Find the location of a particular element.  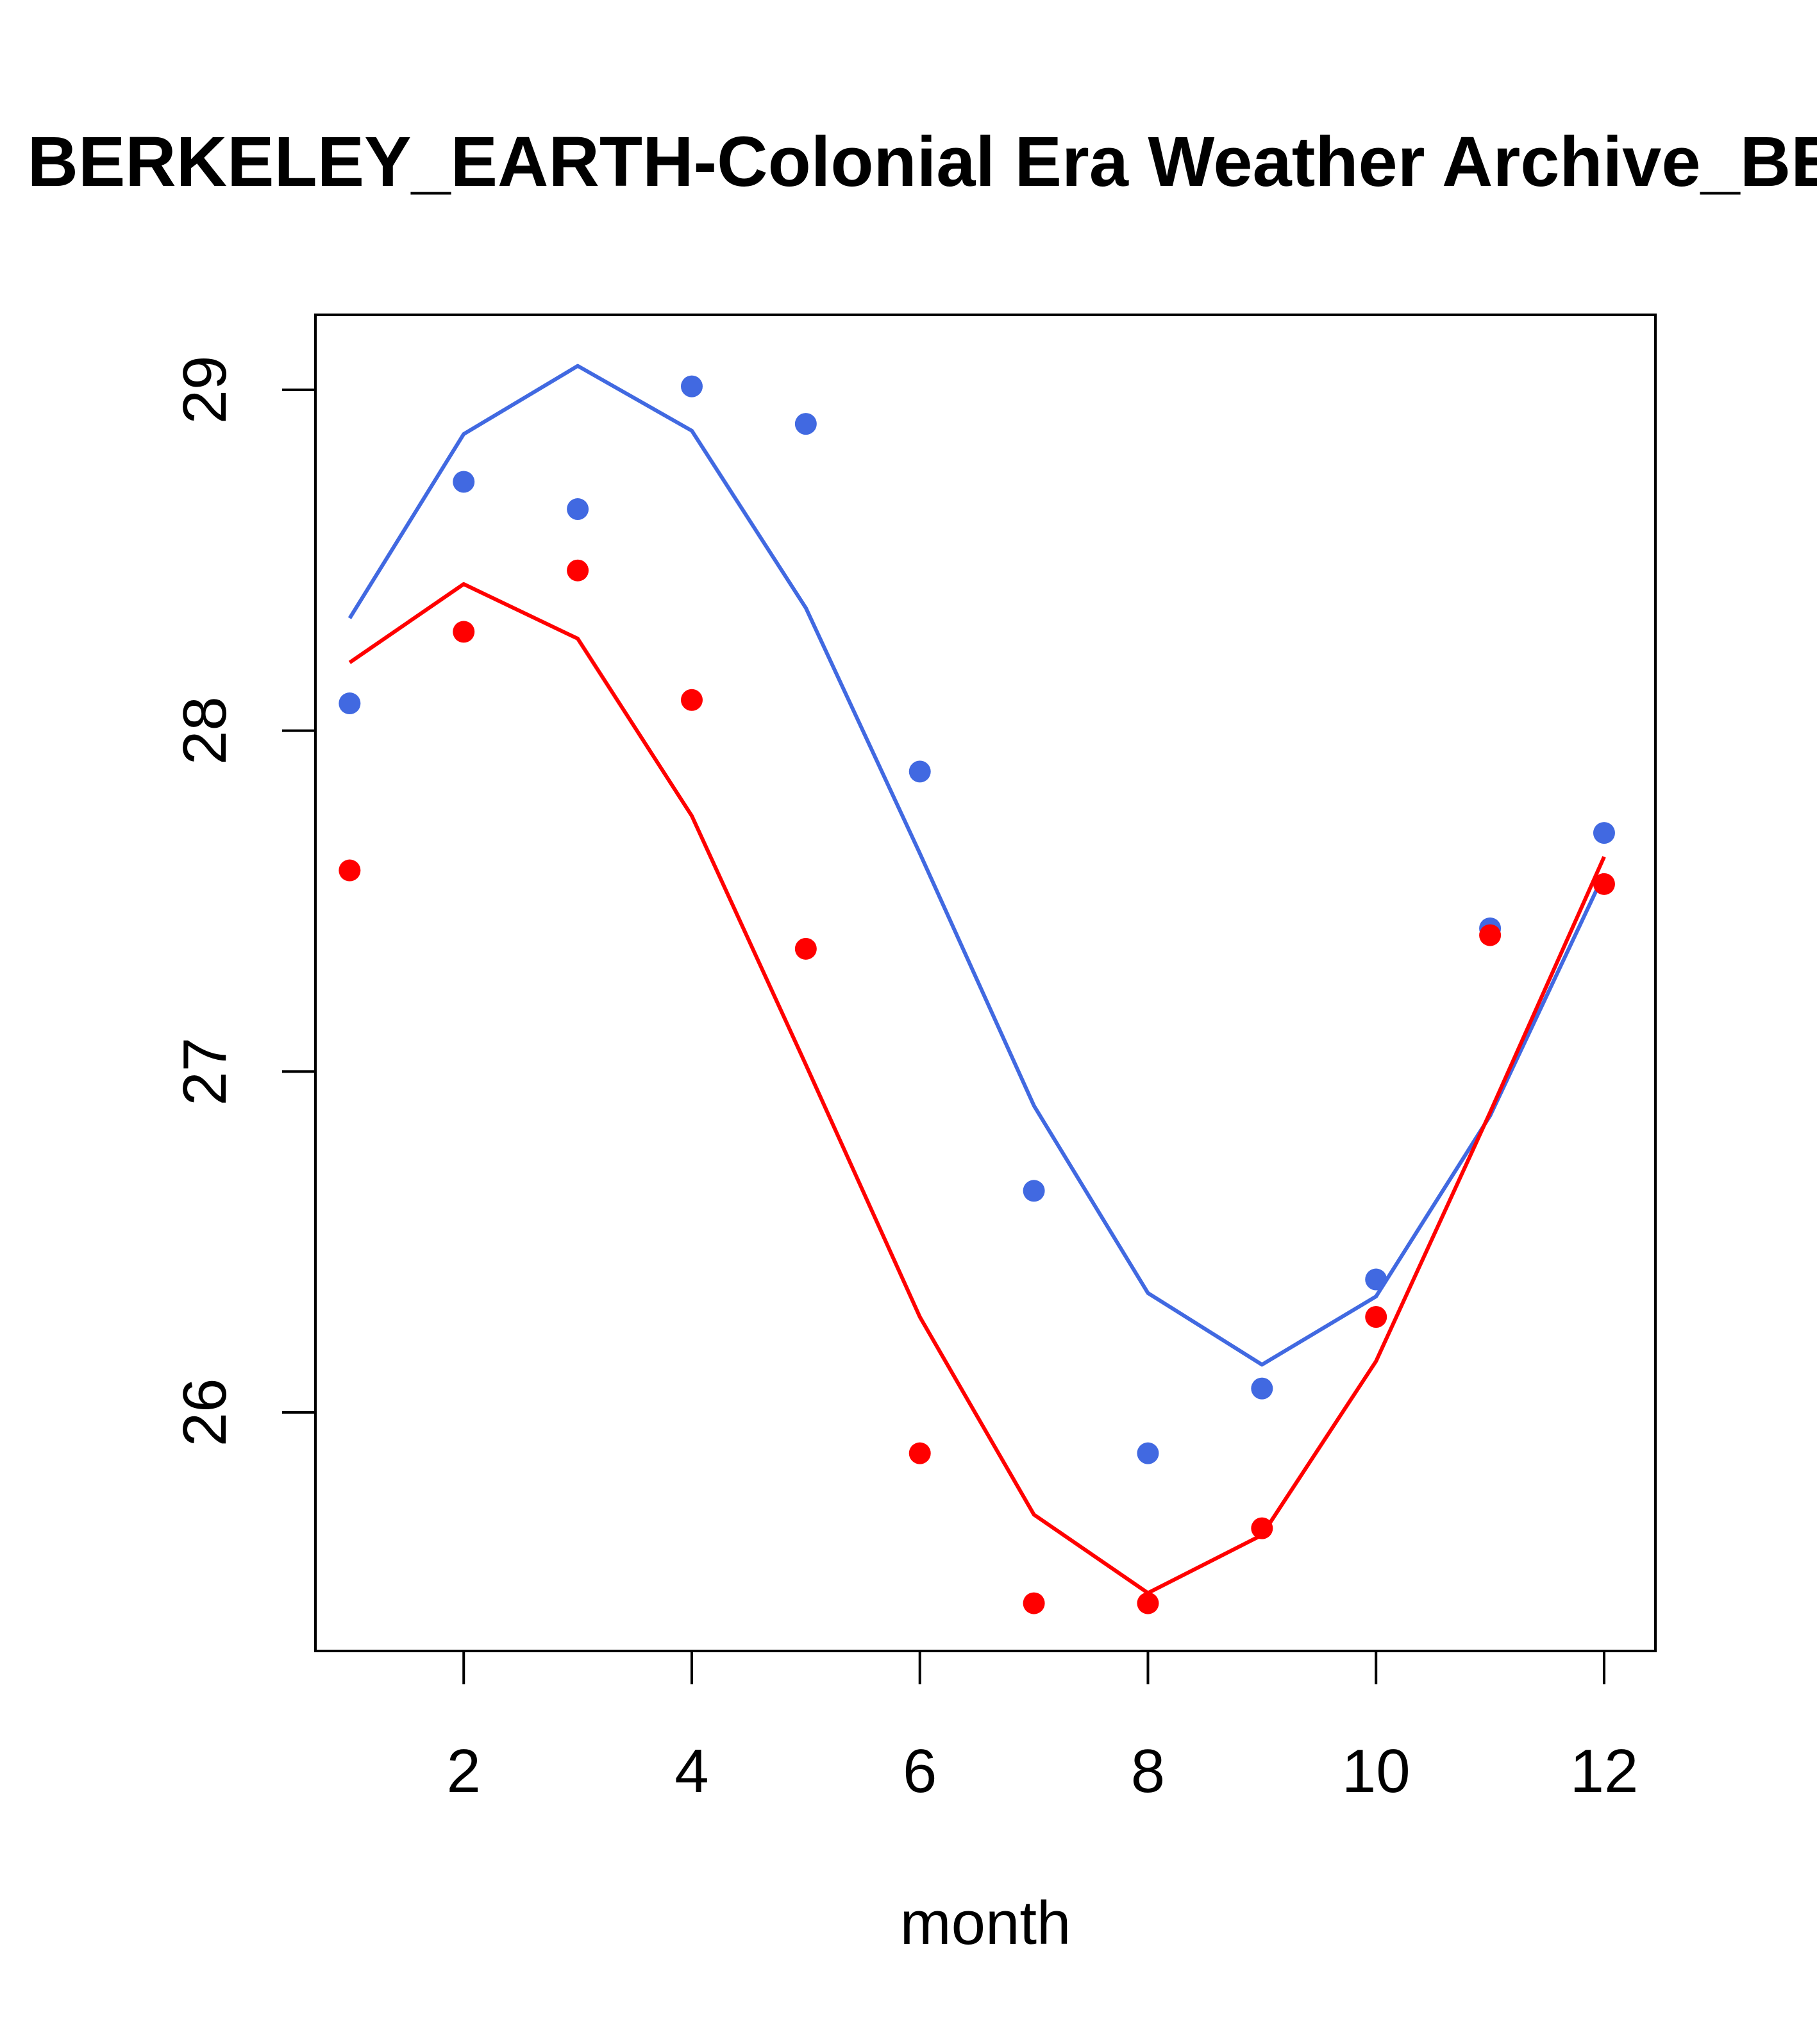

x-tick-label-4: 4 is located at coordinates (691, 1771).